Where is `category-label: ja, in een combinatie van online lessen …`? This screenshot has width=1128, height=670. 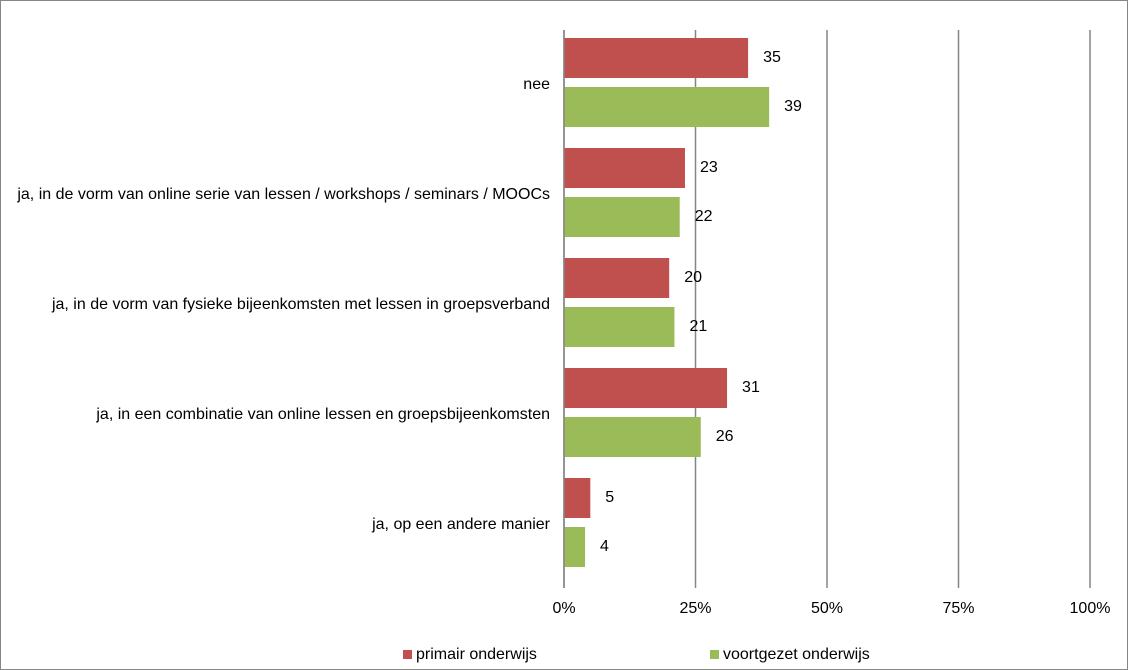
category-label: ja, in een combinatie van online lessen … is located at coordinates (323, 414).